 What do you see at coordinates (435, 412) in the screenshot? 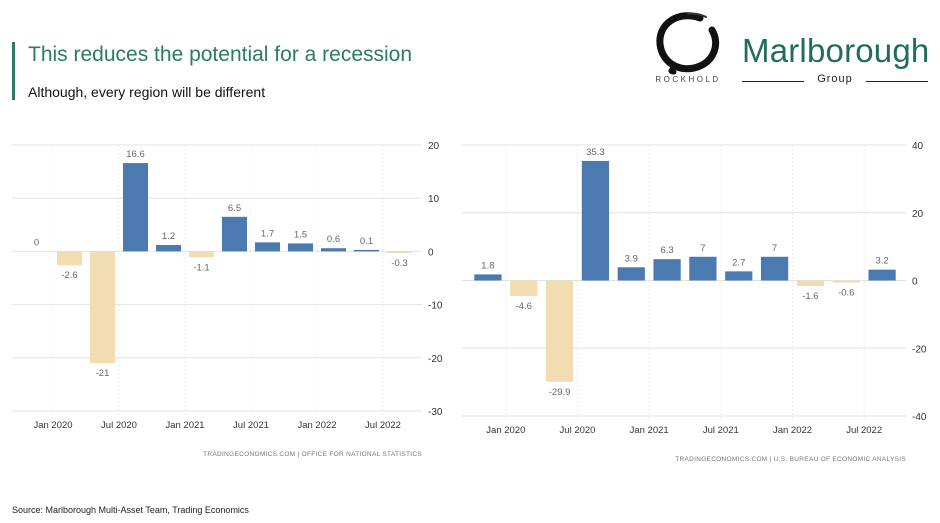
I see `y-tick-label: -30` at bounding box center [435, 412].